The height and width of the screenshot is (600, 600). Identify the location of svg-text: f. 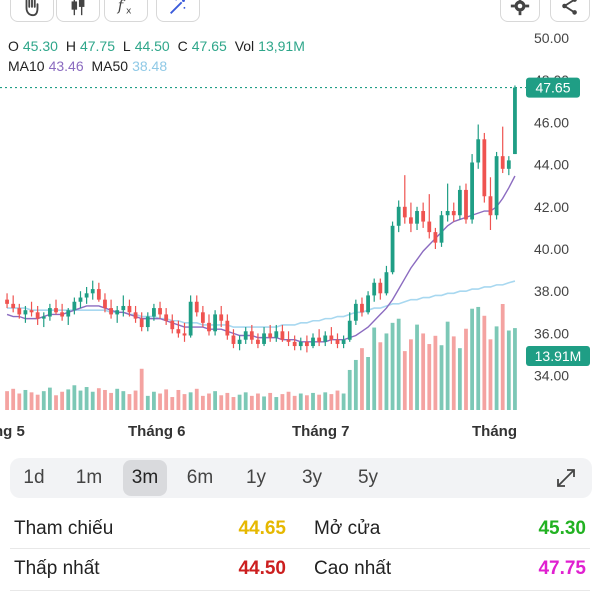
(121, 7).